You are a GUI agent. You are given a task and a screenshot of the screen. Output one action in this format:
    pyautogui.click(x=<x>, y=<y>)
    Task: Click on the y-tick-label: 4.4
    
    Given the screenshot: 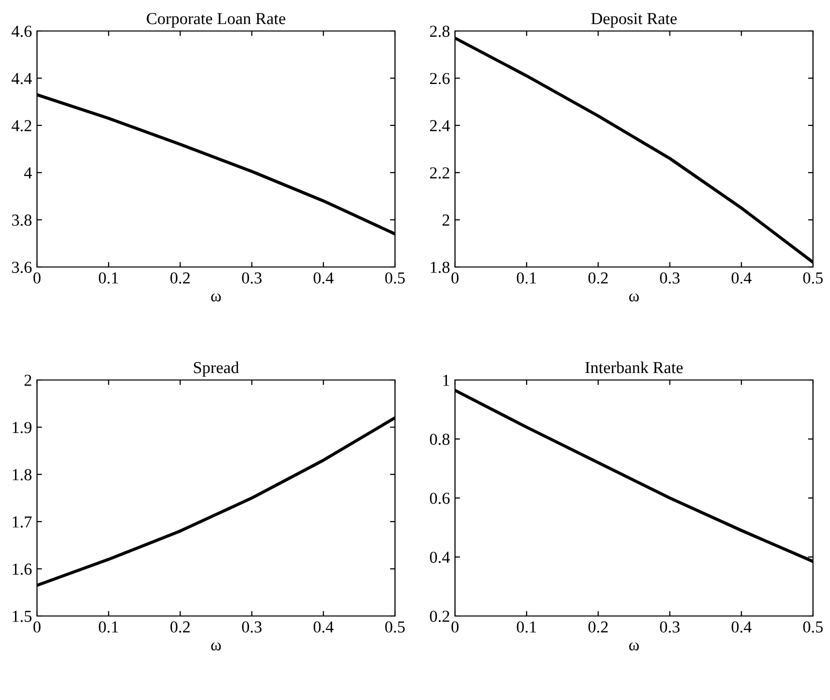 What is the action you would take?
    pyautogui.click(x=22, y=78)
    